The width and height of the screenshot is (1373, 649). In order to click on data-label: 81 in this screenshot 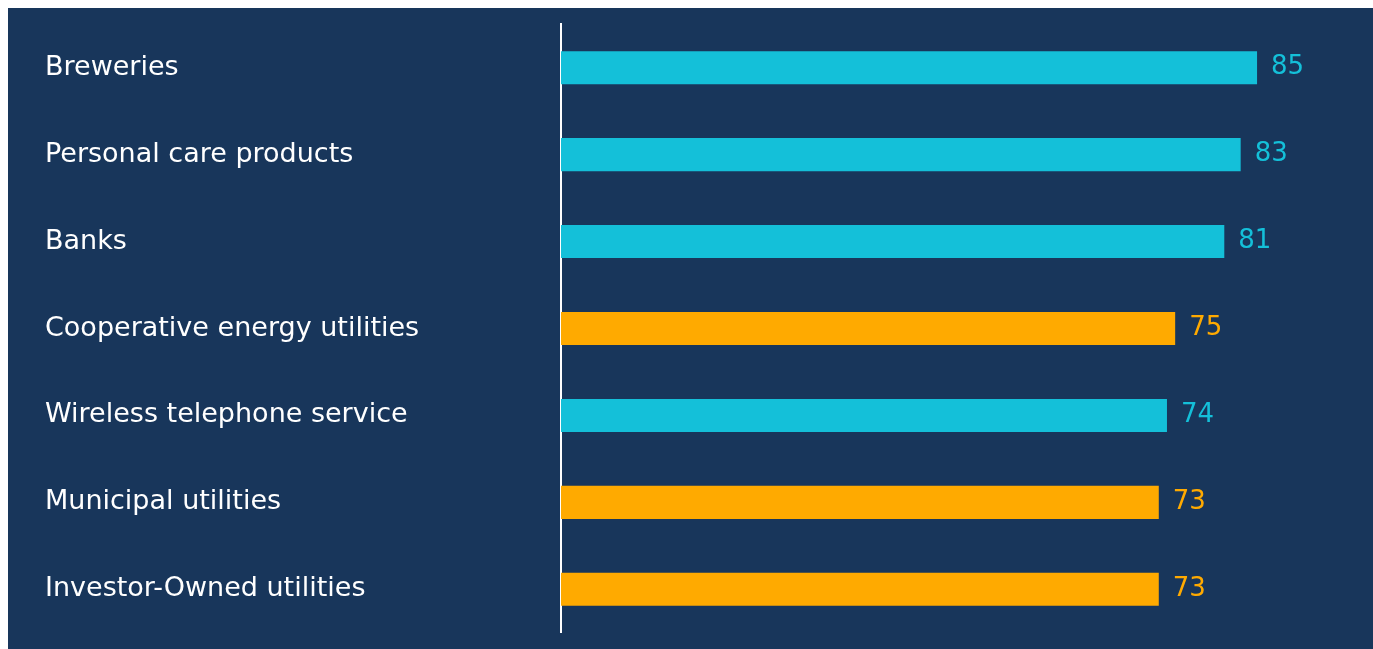, I will do `click(1255, 239)`.